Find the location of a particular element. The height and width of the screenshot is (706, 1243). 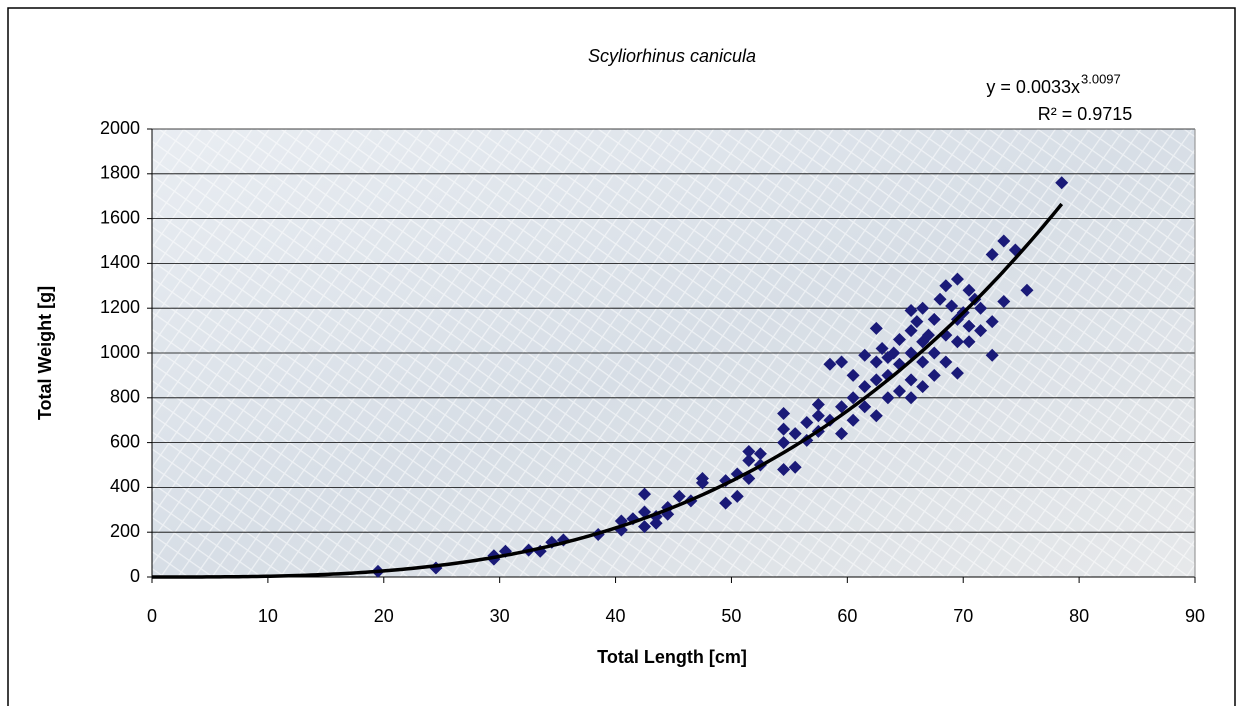

y-tick-label: 0 is located at coordinates (135, 576).